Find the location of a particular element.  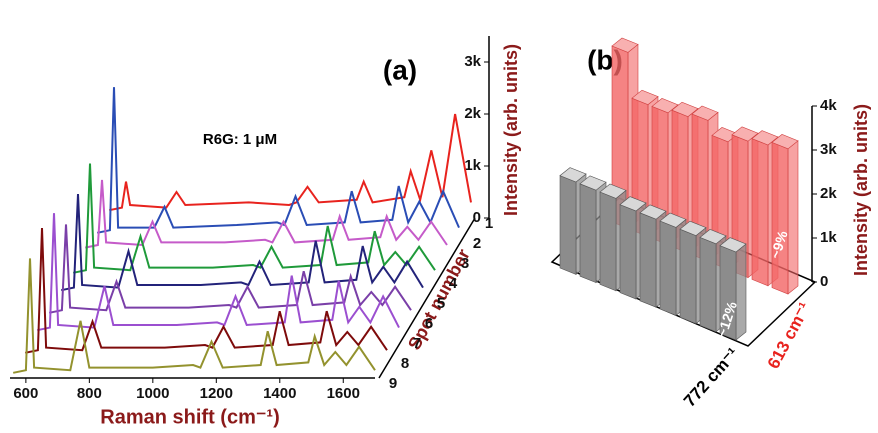

x-tick-label: 1400 is located at coordinates (279, 393).